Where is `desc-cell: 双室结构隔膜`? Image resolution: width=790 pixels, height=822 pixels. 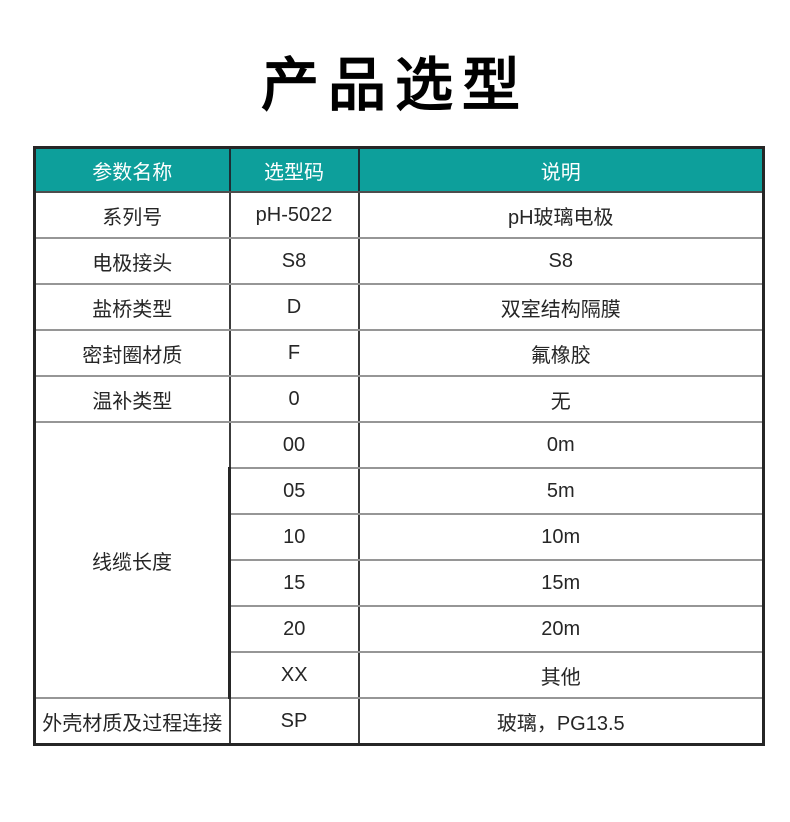 desc-cell: 双室结构隔膜 is located at coordinates (561, 307).